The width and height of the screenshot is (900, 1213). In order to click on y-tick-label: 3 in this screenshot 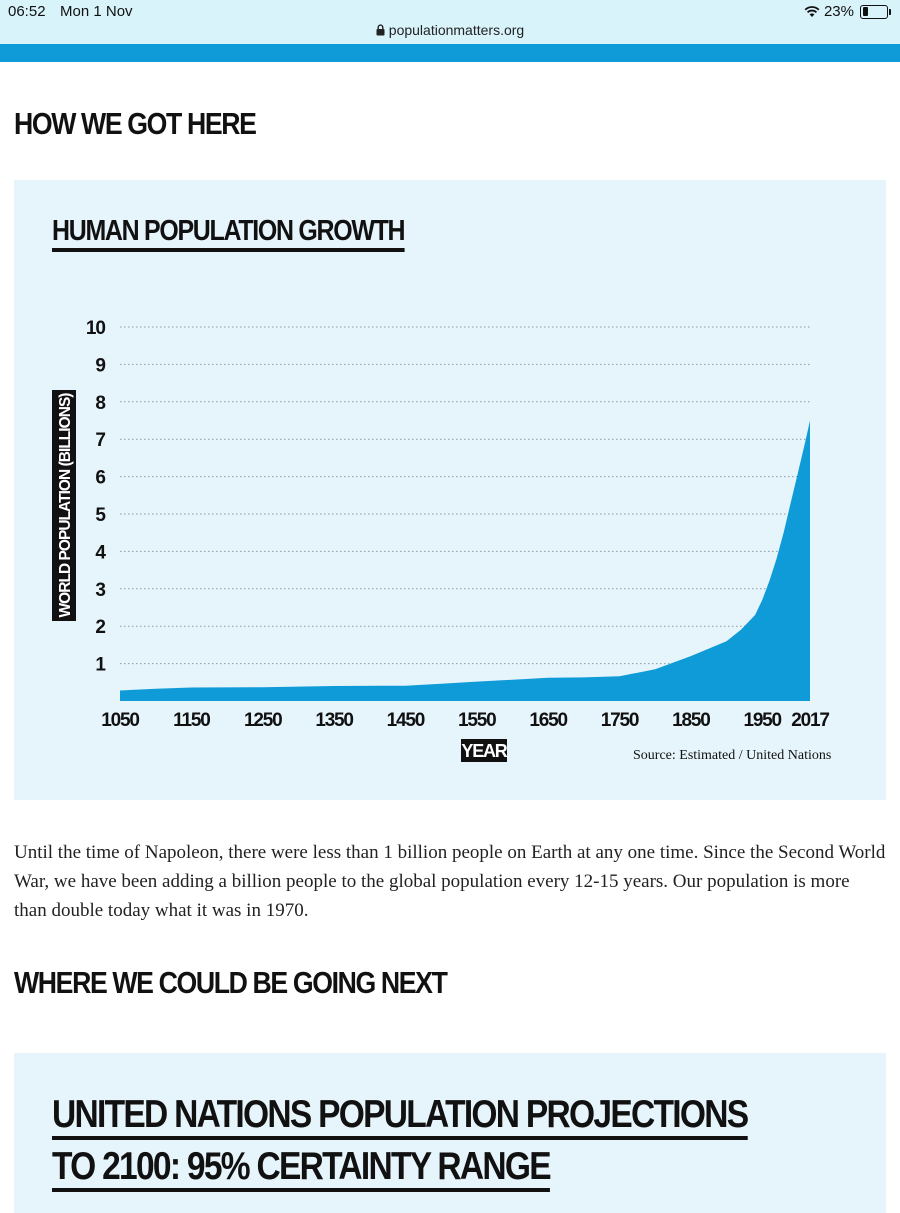, I will do `click(100, 590)`.